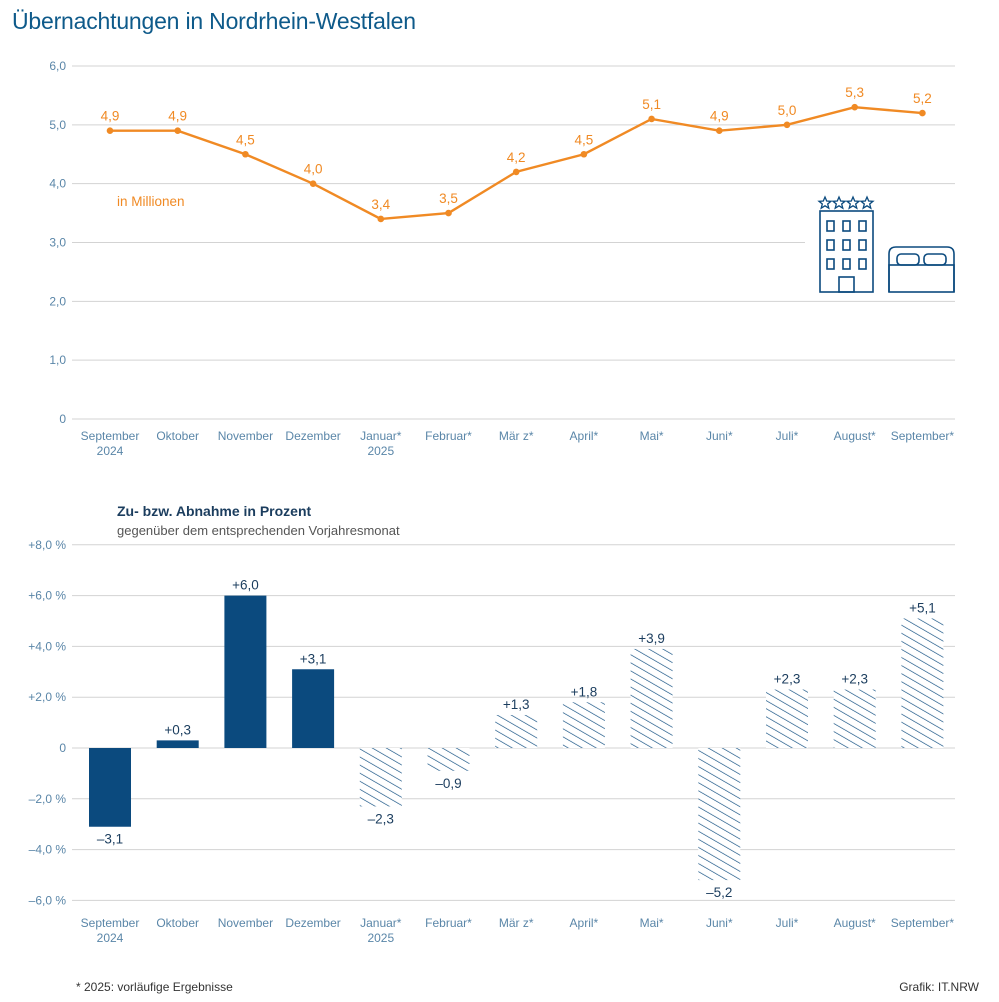 This screenshot has height=1002, width=999. Describe the element at coordinates (47, 646) in the screenshot. I see `y-tick-label: +4,0 %` at that location.